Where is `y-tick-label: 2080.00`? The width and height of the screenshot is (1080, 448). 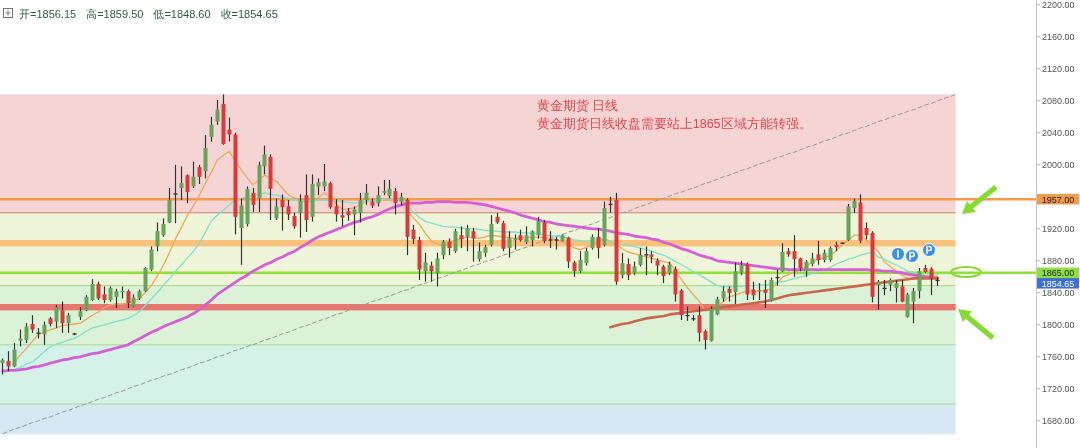
y-tick-label: 2080.00 is located at coordinates (1058, 100).